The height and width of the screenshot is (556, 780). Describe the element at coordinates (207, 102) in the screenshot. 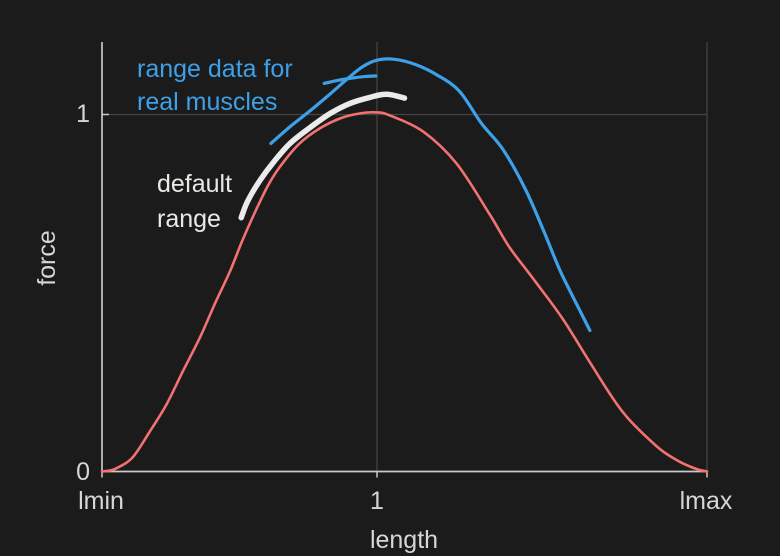

I see `annotation-line: real muscles` at that location.